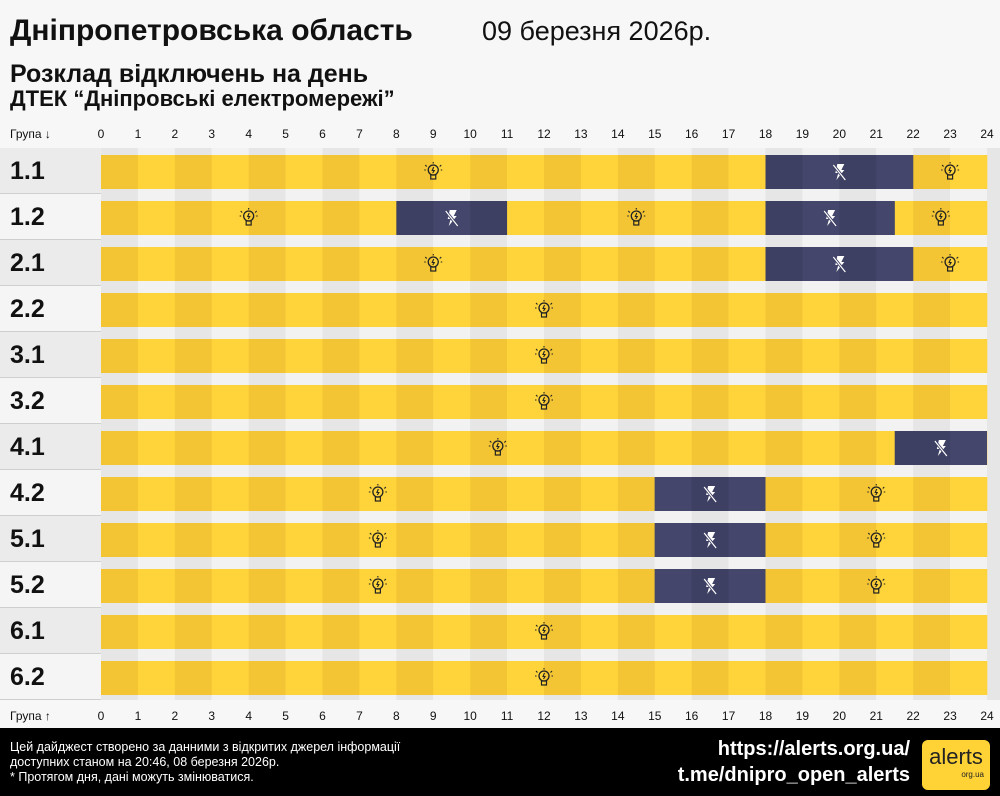 The height and width of the screenshot is (796, 1000). What do you see at coordinates (494, 585) in the screenshot?
I see `group-row-5.2: 5.2` at bounding box center [494, 585].